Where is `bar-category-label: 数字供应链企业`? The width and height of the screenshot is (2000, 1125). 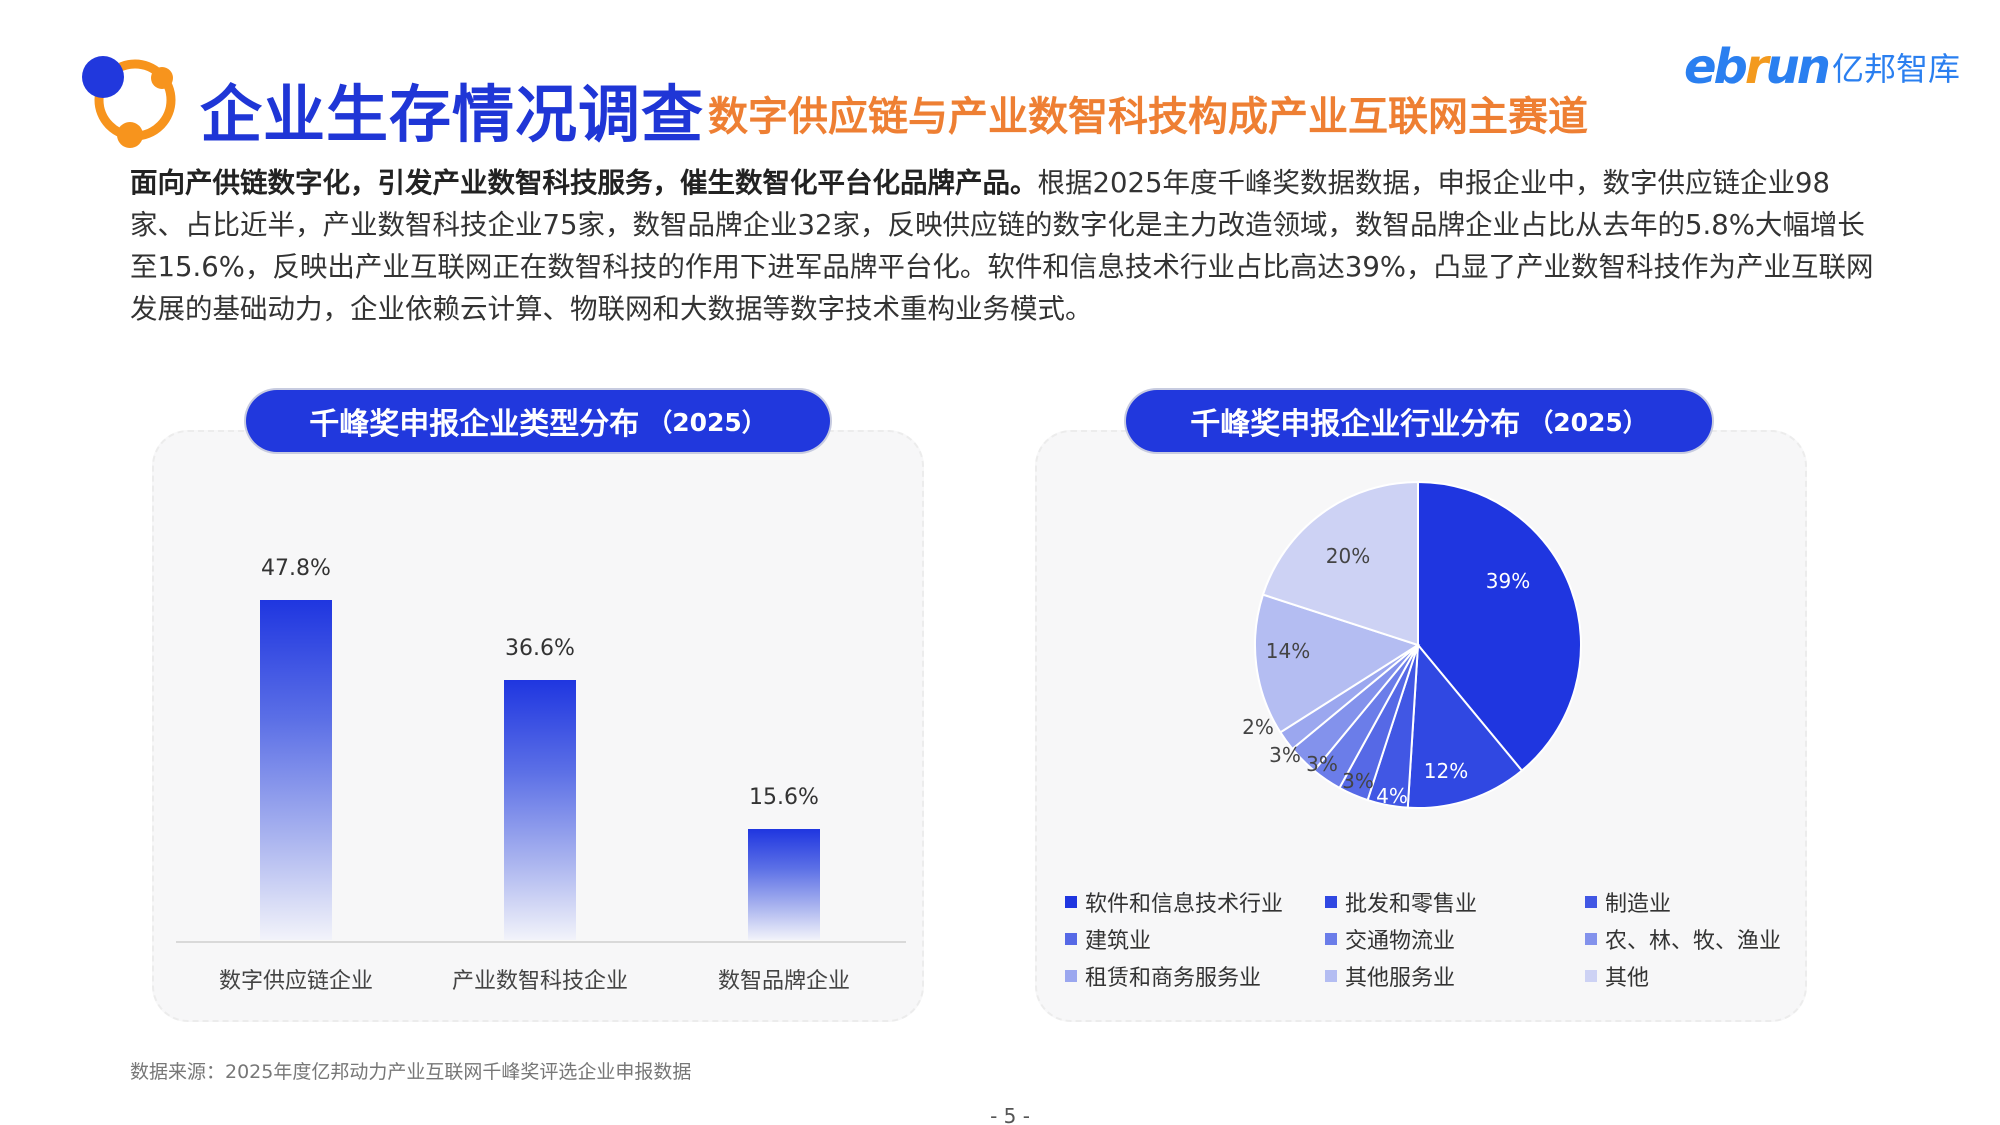 bar-category-label: 数字供应链企业 is located at coordinates (295, 981).